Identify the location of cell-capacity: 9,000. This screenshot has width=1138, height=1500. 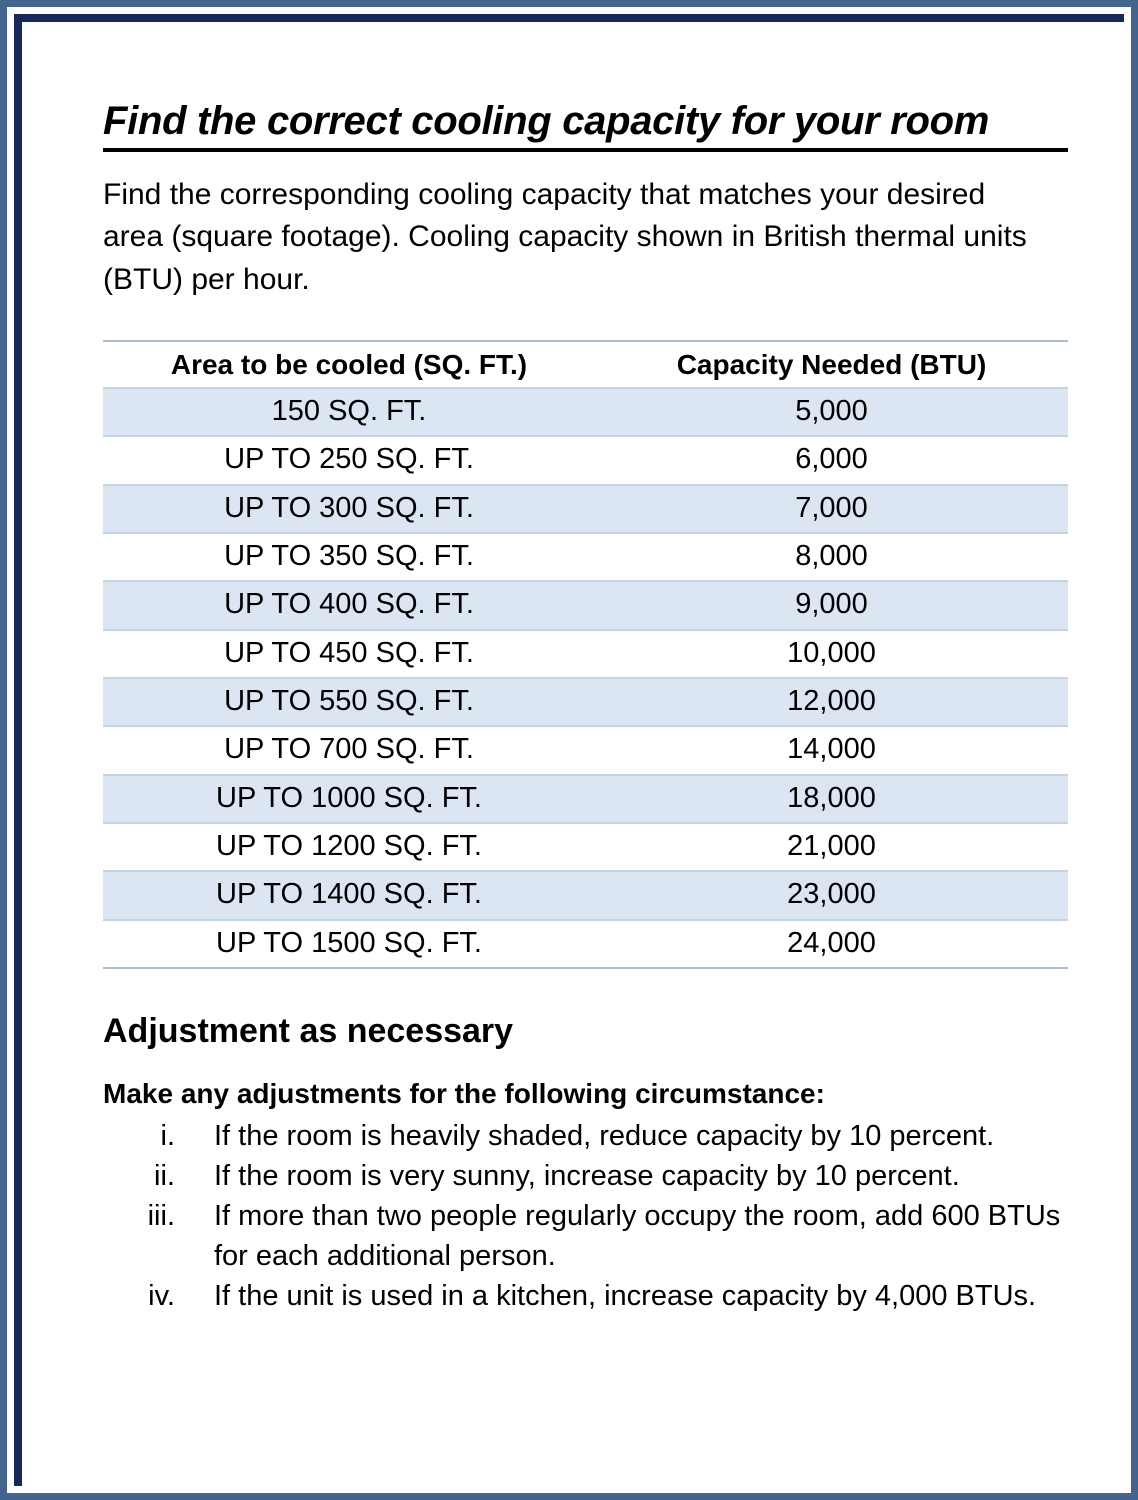
(831, 605).